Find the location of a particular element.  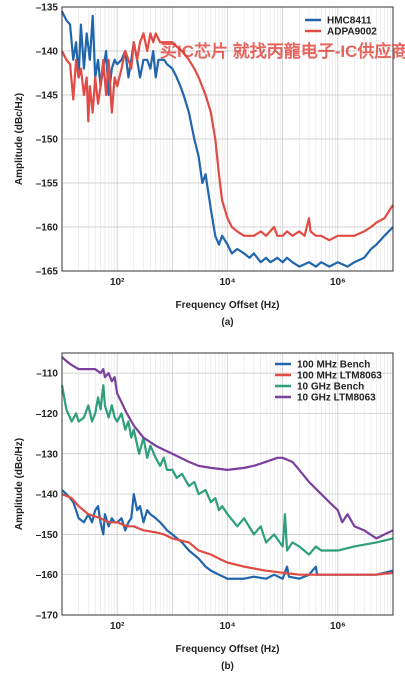

legend-entry: 100 MHz Bench is located at coordinates (333, 365).